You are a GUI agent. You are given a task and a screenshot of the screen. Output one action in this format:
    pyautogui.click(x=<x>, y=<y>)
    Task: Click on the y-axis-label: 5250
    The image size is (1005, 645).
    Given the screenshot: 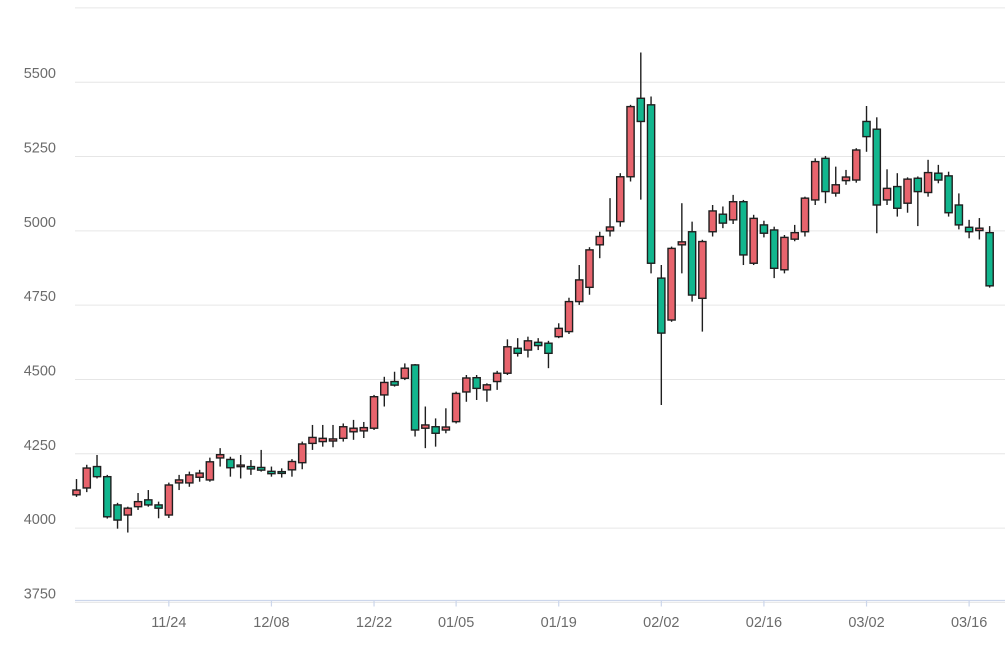 What is the action you would take?
    pyautogui.click(x=40, y=149)
    